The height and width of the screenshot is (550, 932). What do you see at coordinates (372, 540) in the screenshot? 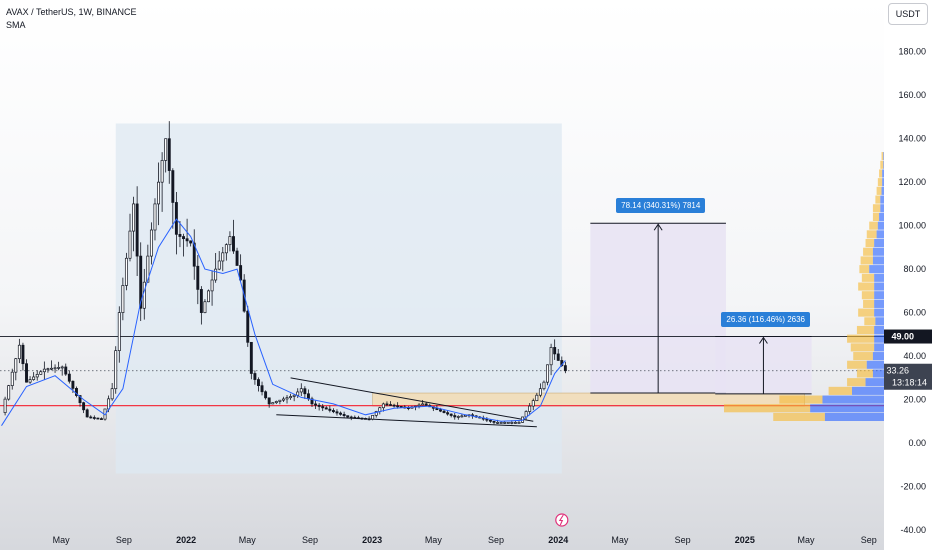
I see `x-tick-label: 2023` at bounding box center [372, 540].